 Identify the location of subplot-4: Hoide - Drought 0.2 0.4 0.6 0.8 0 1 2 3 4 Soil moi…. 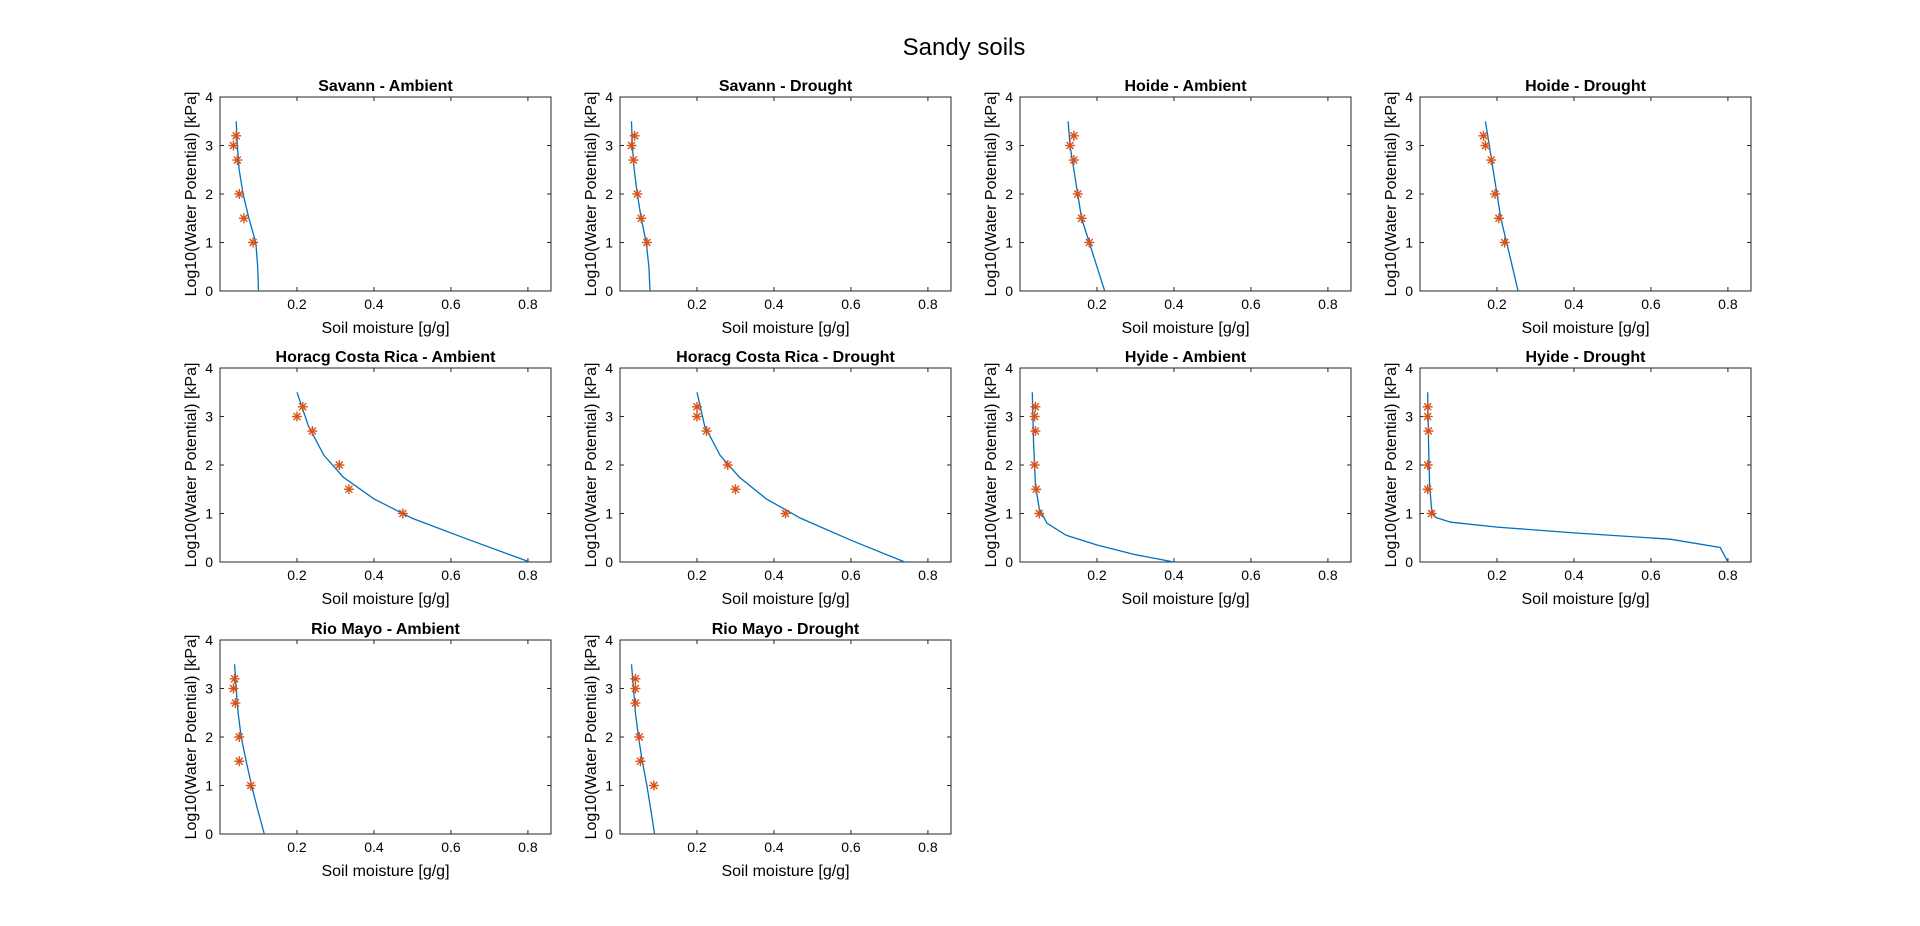
(1567, 207).